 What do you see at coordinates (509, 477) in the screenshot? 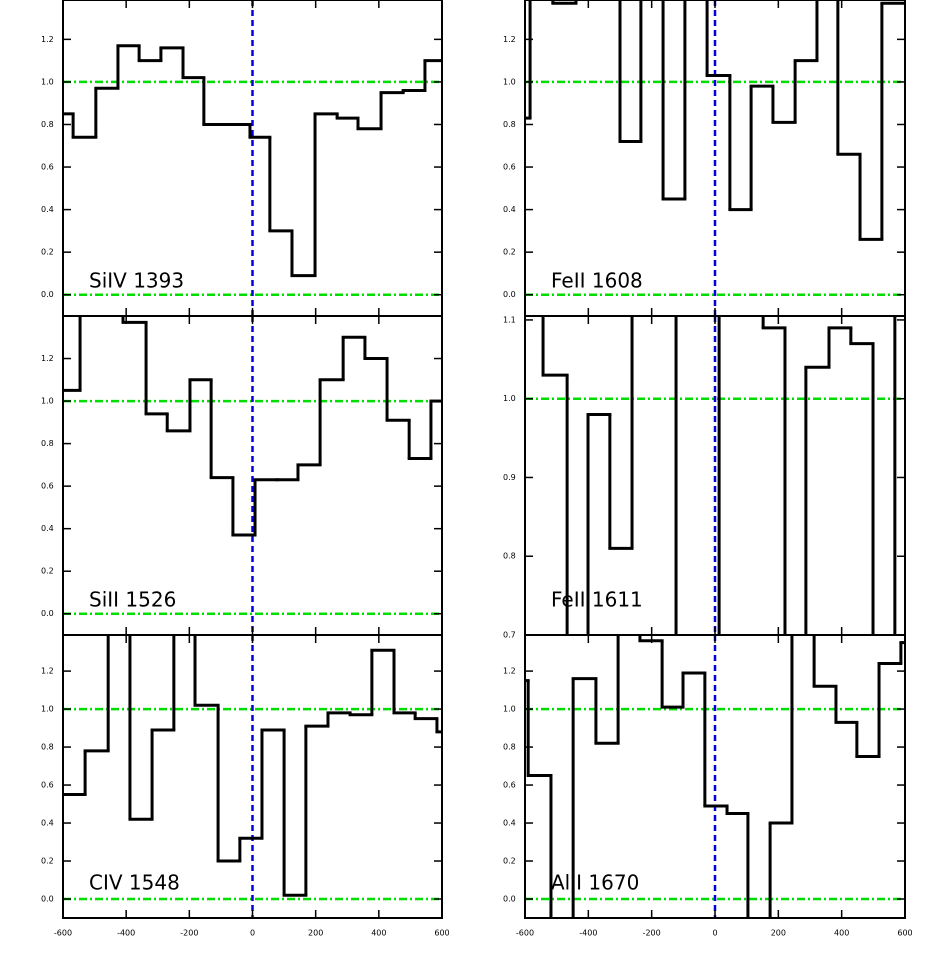
I see `y-tick-label: 0.9` at bounding box center [509, 477].